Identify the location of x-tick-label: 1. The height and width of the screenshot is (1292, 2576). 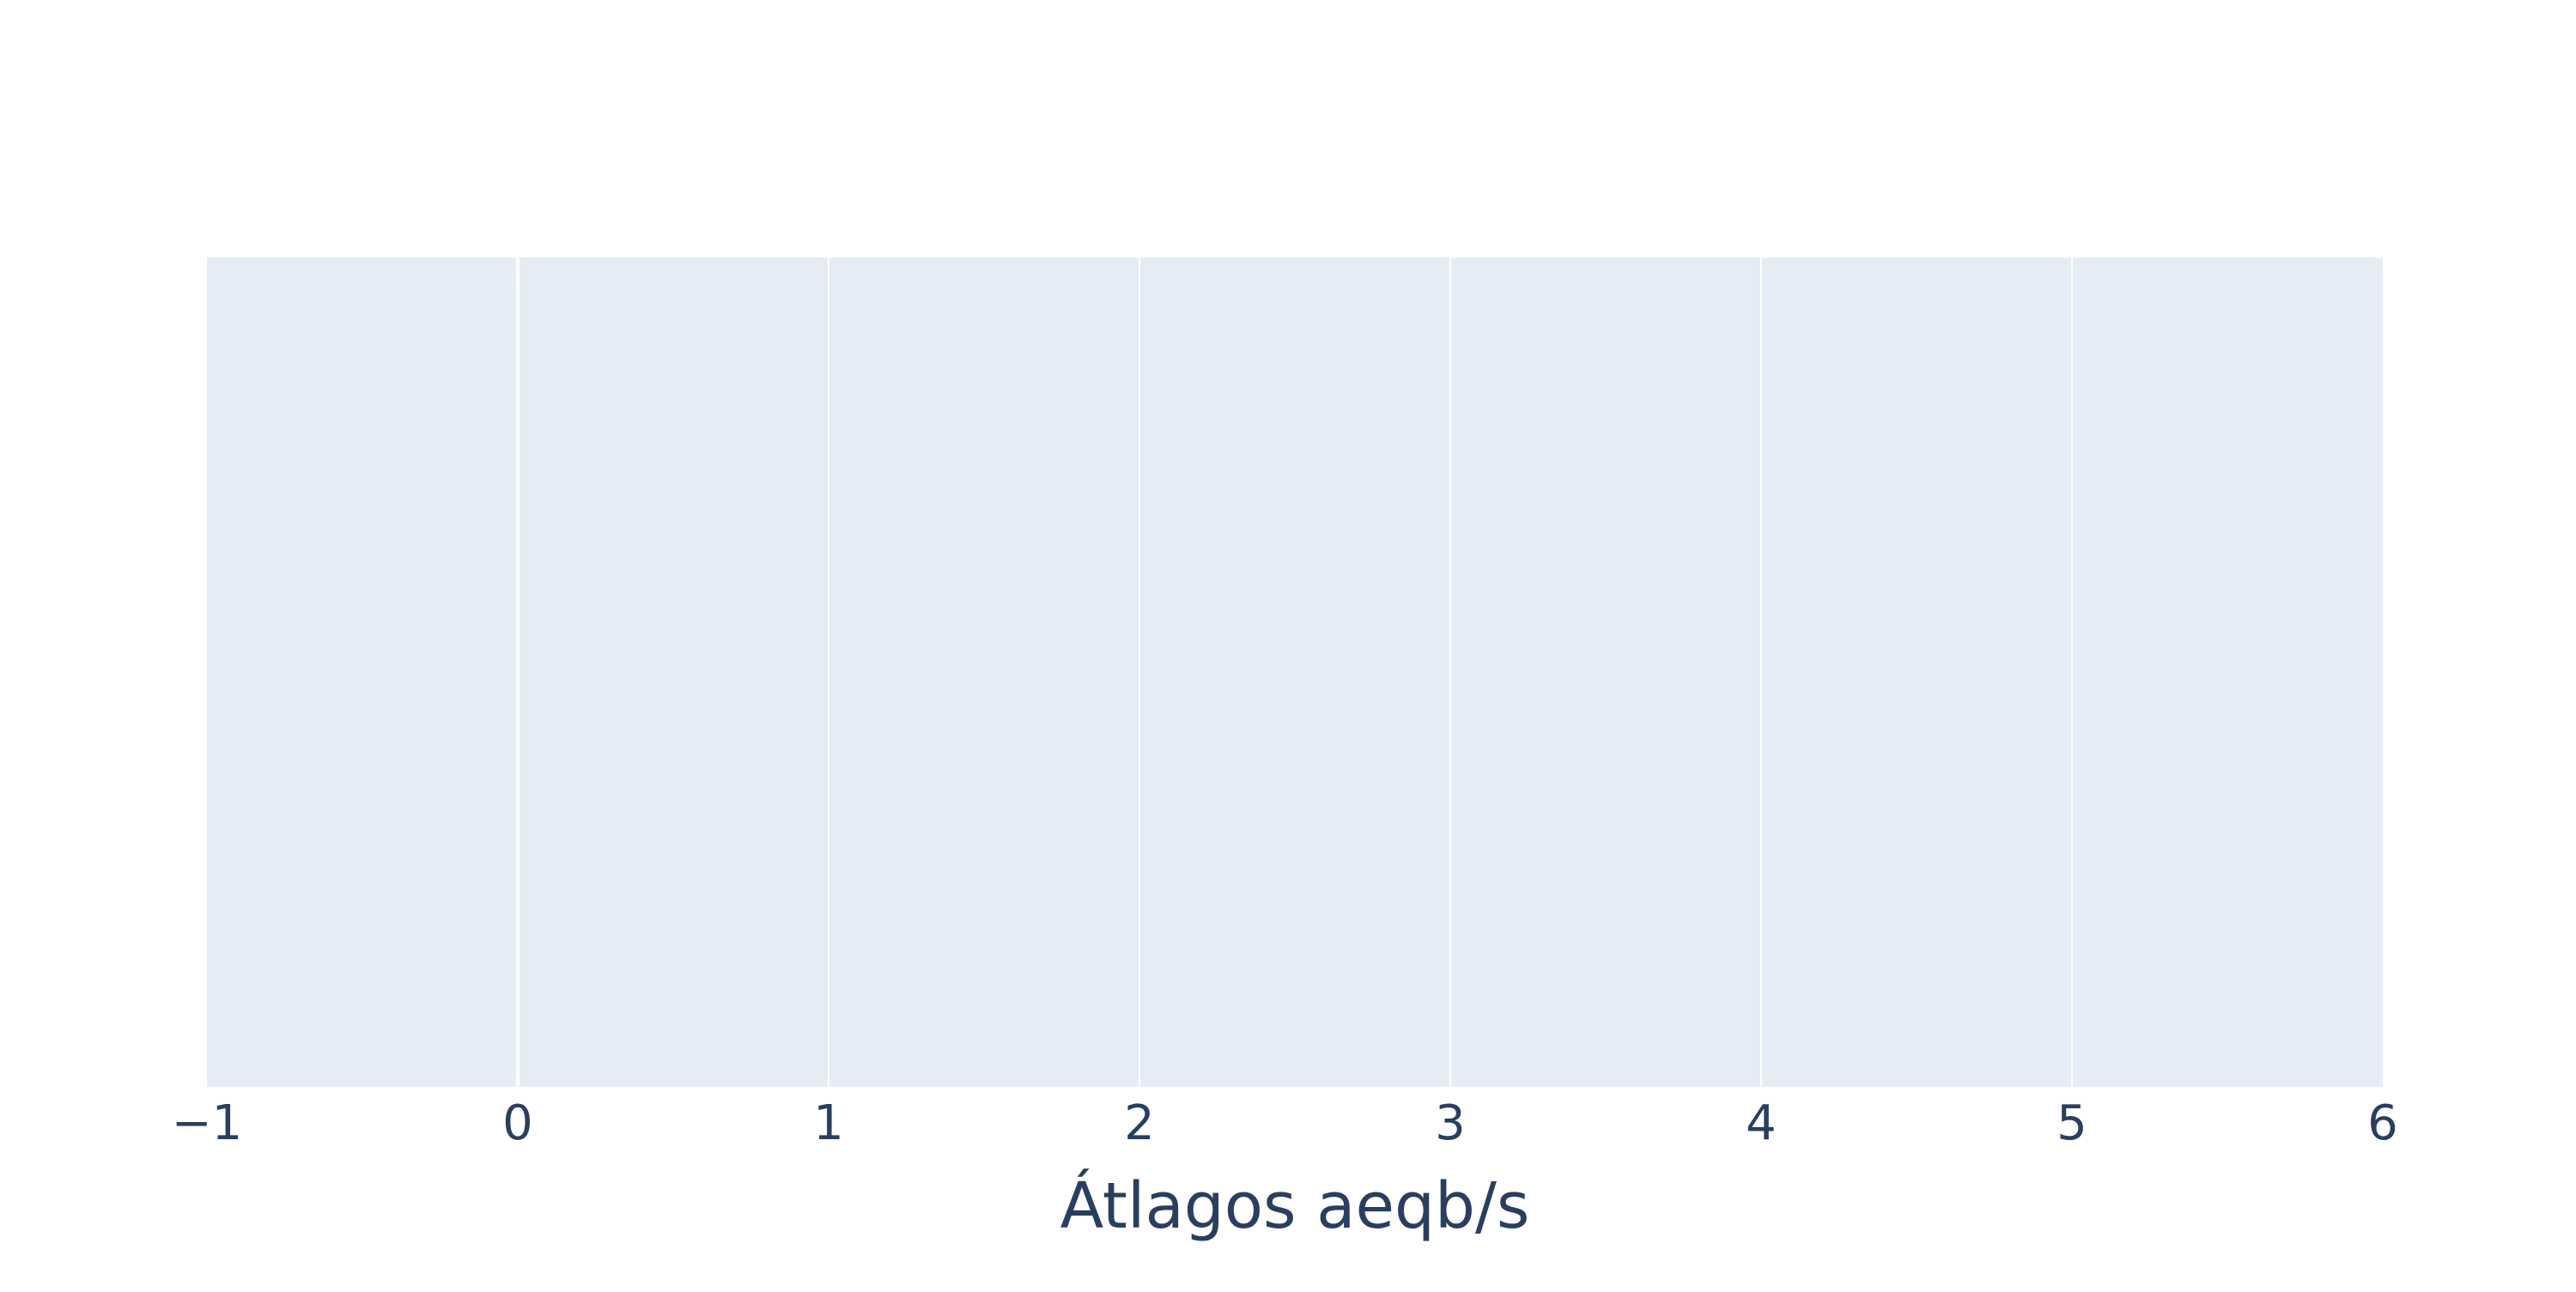
(828, 1123).